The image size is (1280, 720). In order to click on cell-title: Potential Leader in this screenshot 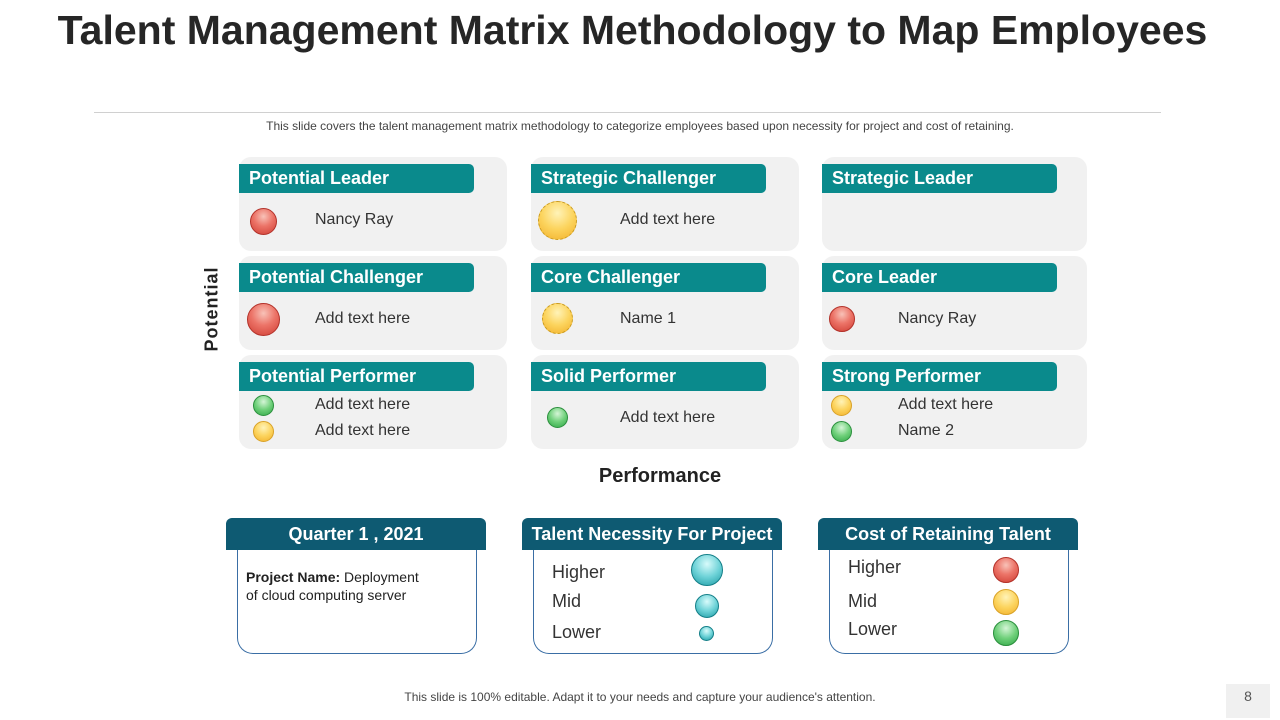, I will do `click(356, 178)`.